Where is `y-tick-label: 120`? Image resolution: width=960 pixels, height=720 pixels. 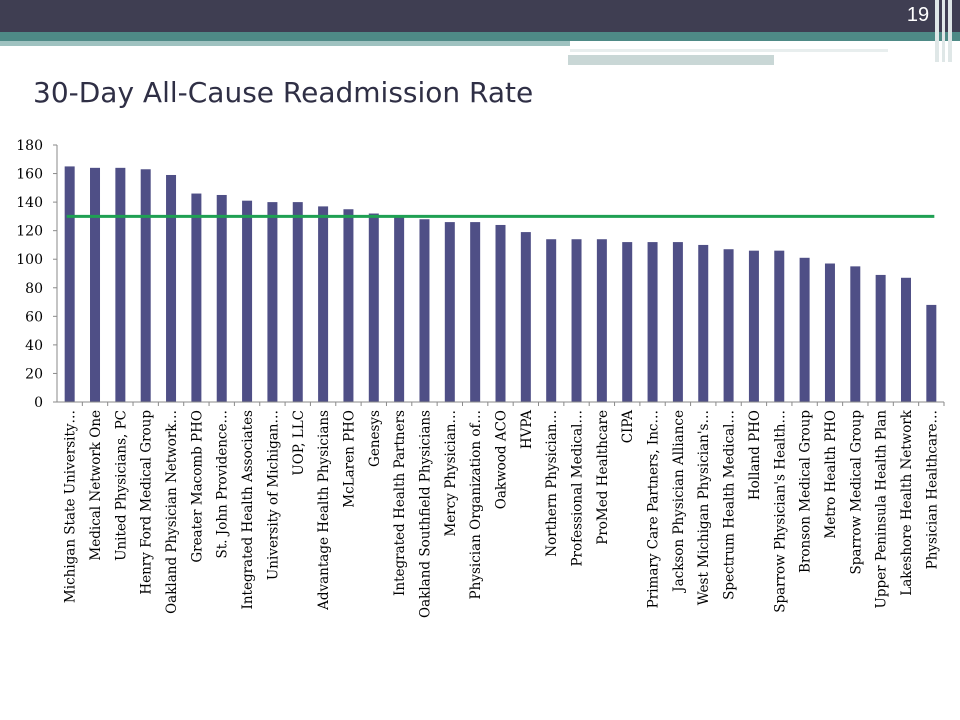 y-tick-label: 120 is located at coordinates (29, 232).